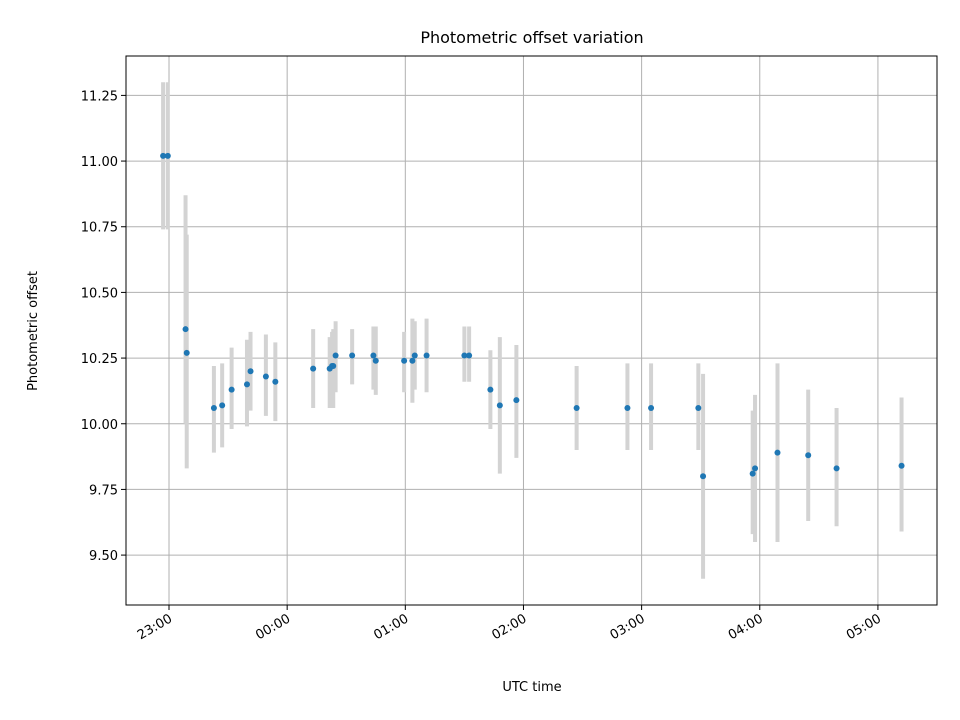 The height and width of the screenshot is (720, 960). I want to click on y-axis-label: Photometric offset, so click(33, 331).